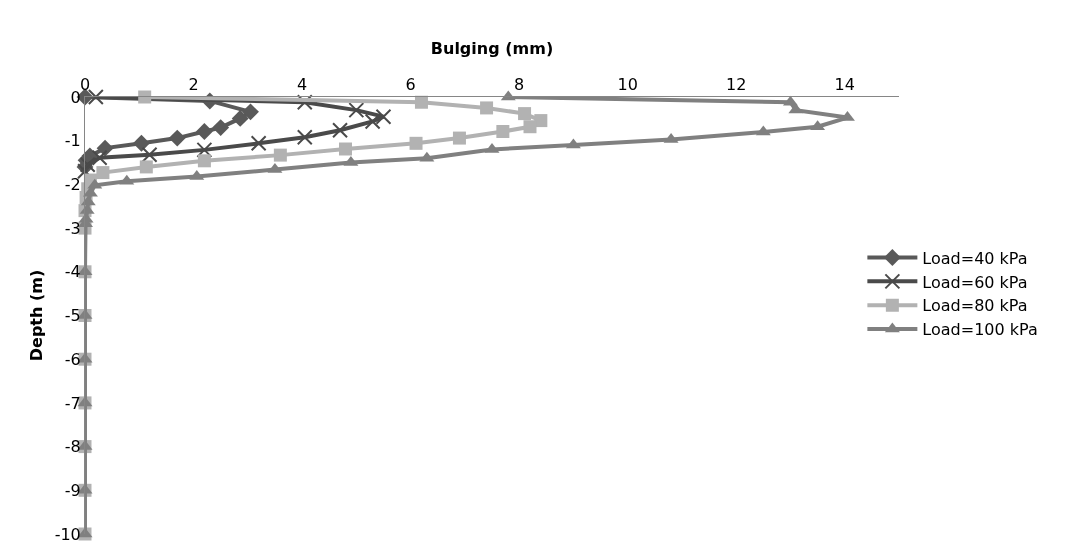 Image resolution: width=1075 pixels, height=556 pixels. Describe the element at coordinates (519, 84) in the screenshot. I see `x-tick-label: 8` at that location.